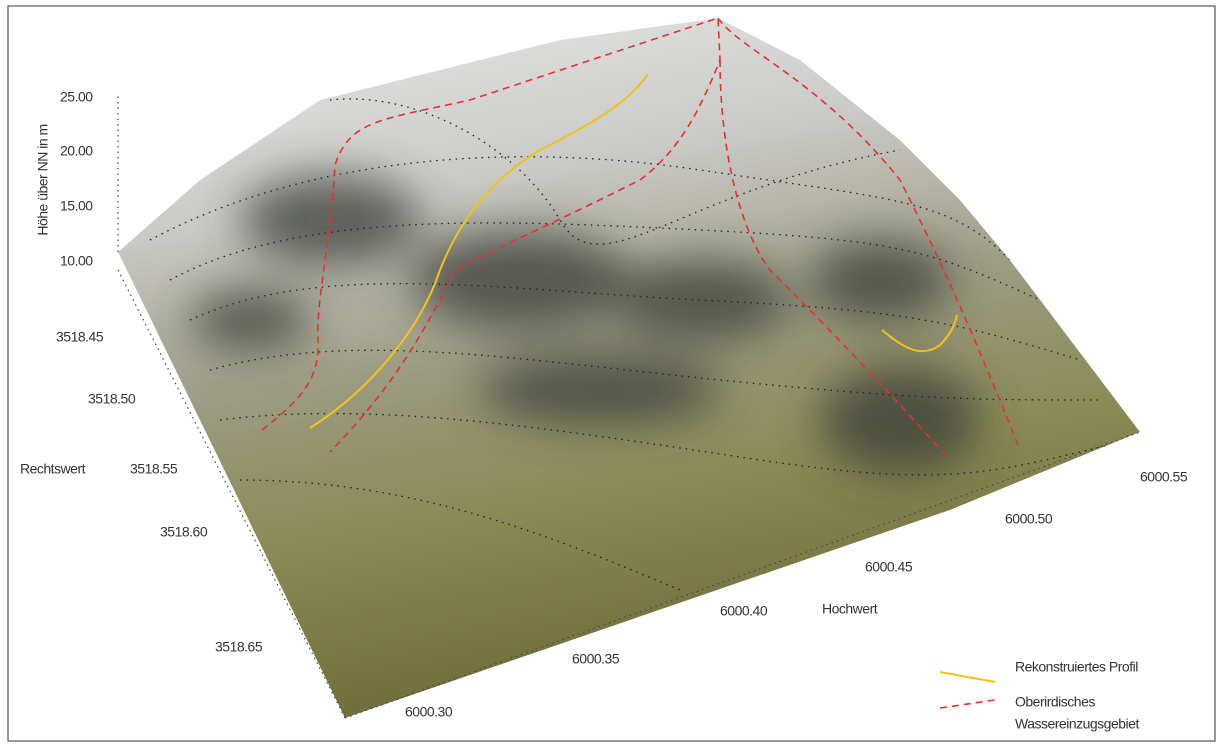 The image size is (1223, 752). Describe the element at coordinates (744, 611) in the screenshot. I see `y-tick-label: 6000.40` at that location.